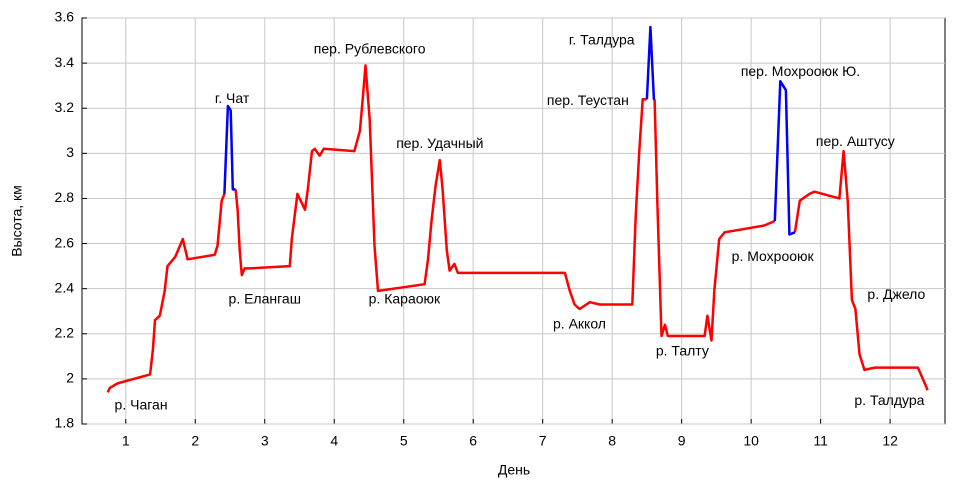 This screenshot has height=487, width=974. What do you see at coordinates (820, 441) in the screenshot?
I see `x-tick-label: 11` at bounding box center [820, 441].